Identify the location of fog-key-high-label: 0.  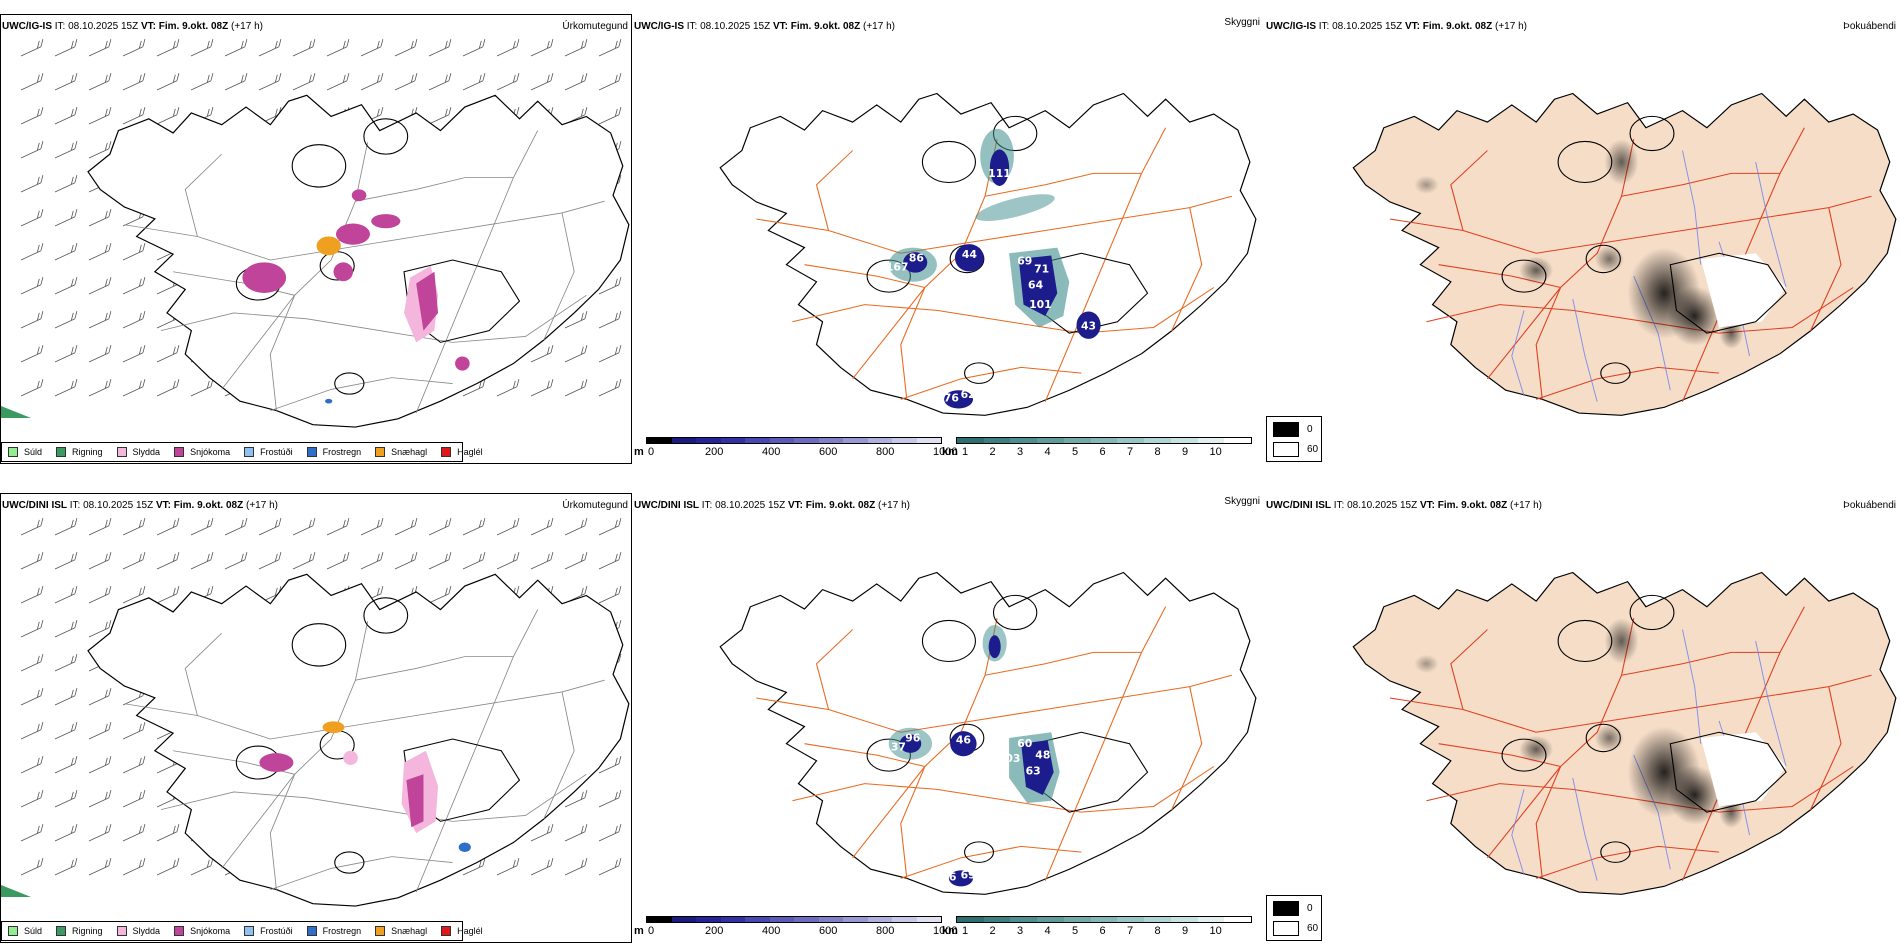
(1310, 429).